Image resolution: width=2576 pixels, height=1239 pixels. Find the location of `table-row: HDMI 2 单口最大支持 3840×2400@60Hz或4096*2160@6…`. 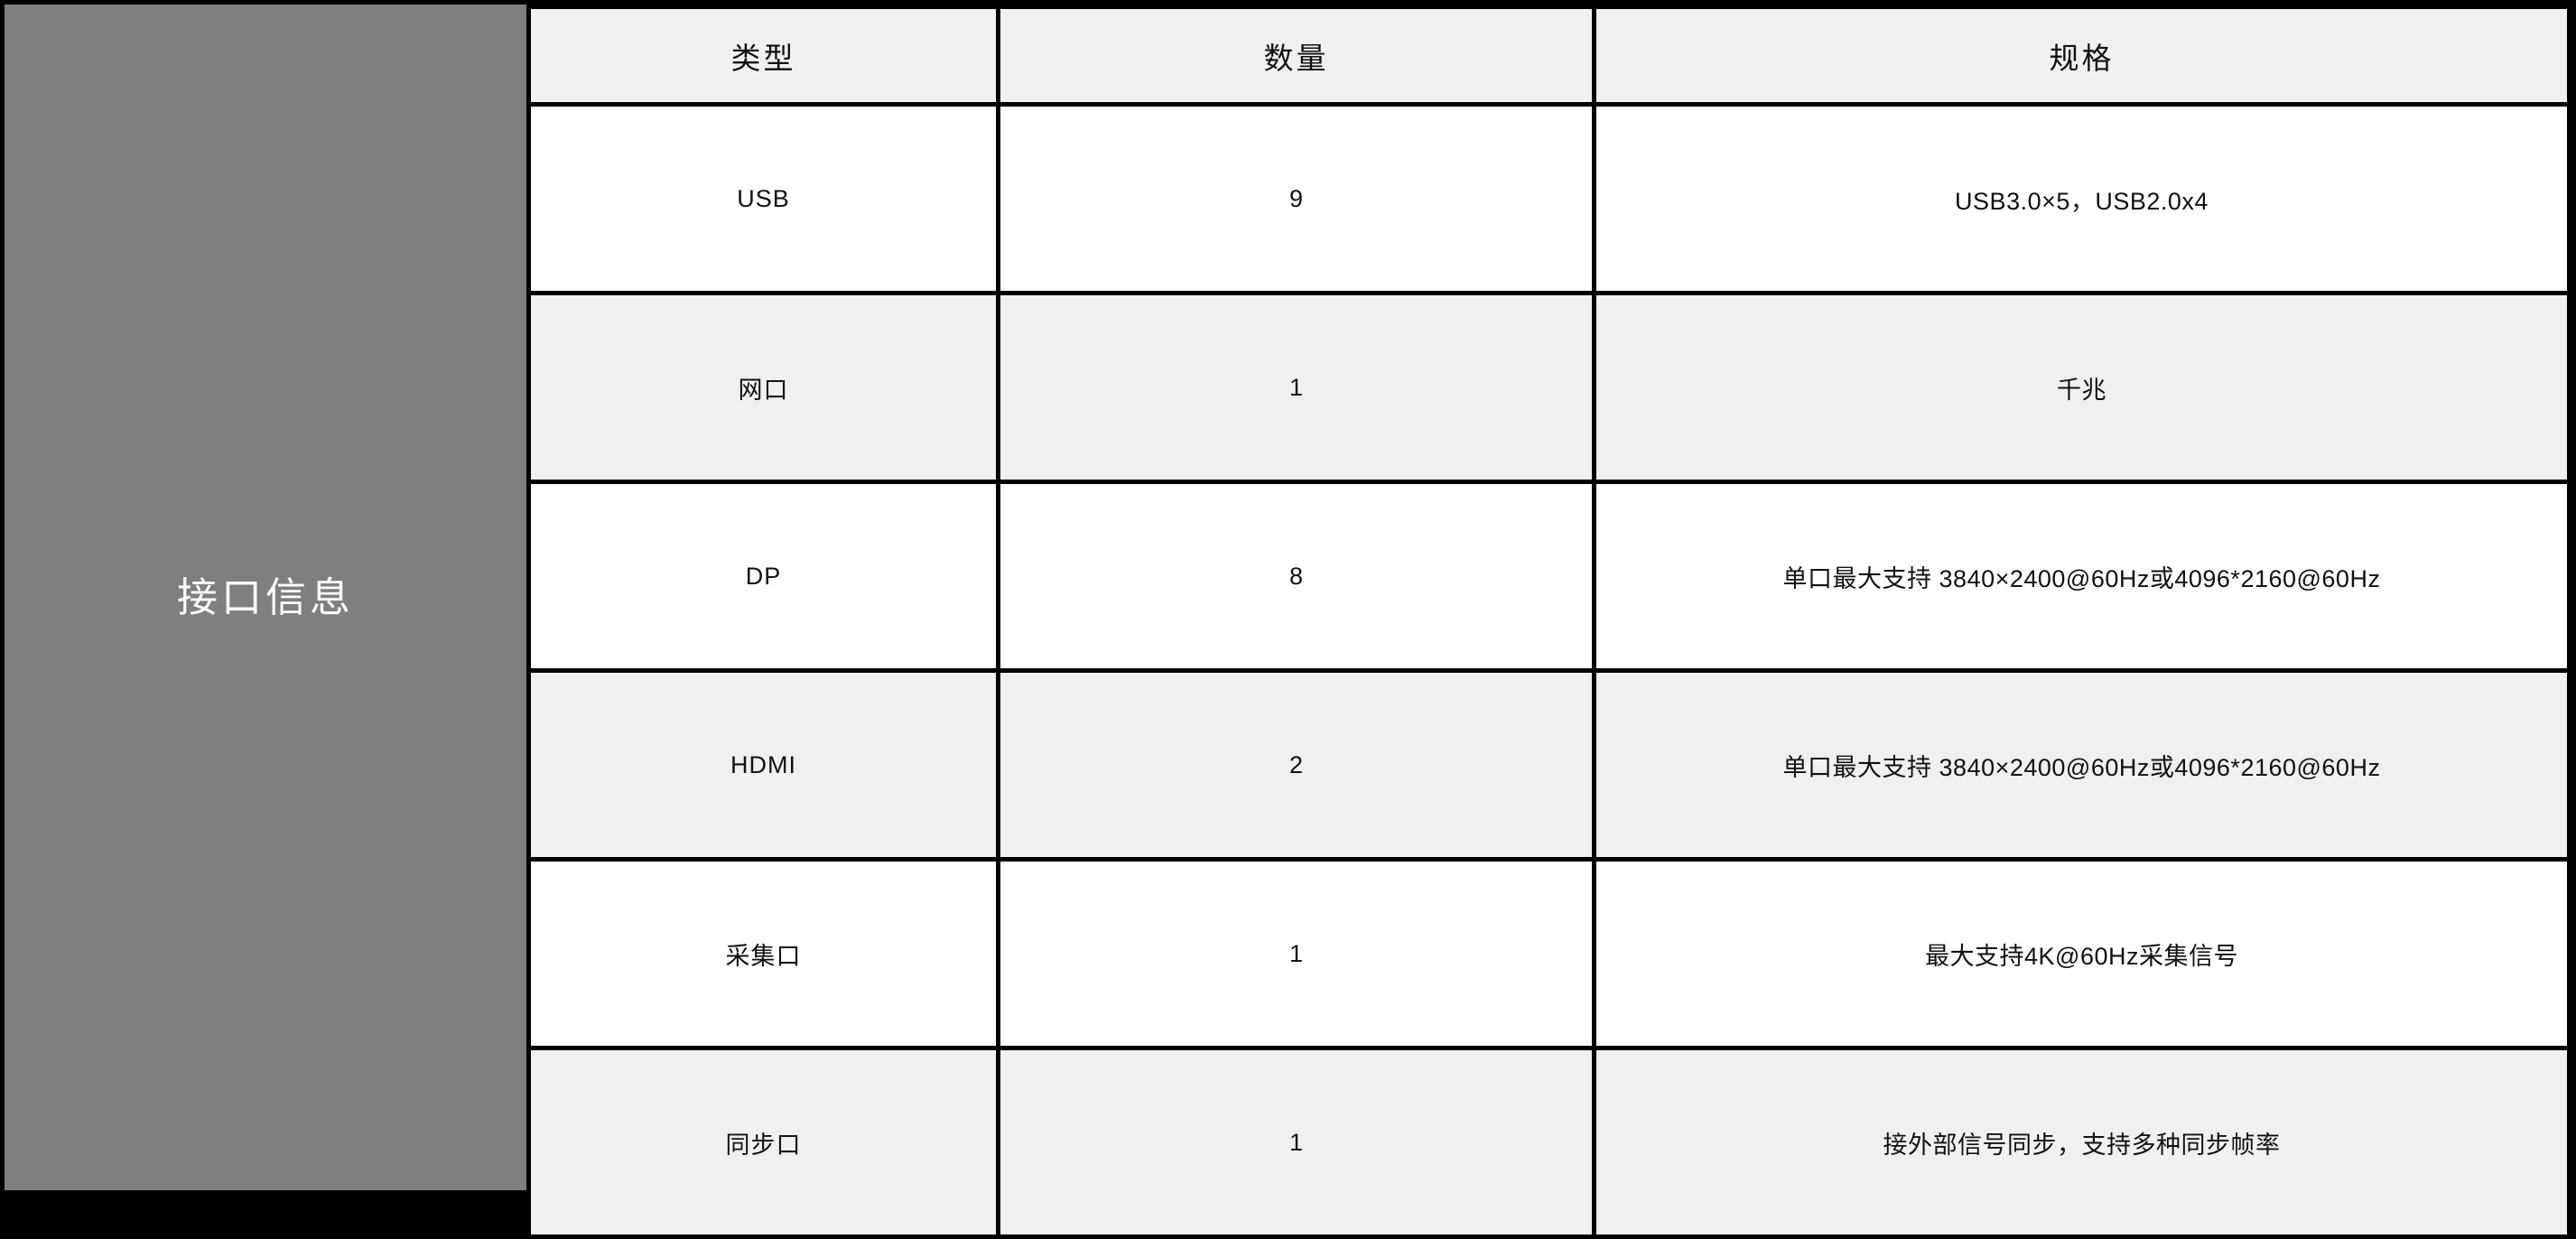

table-row: HDMI 2 单口最大支持 3840×2400@60Hz或4096*2160@6… is located at coordinates (1549, 765).